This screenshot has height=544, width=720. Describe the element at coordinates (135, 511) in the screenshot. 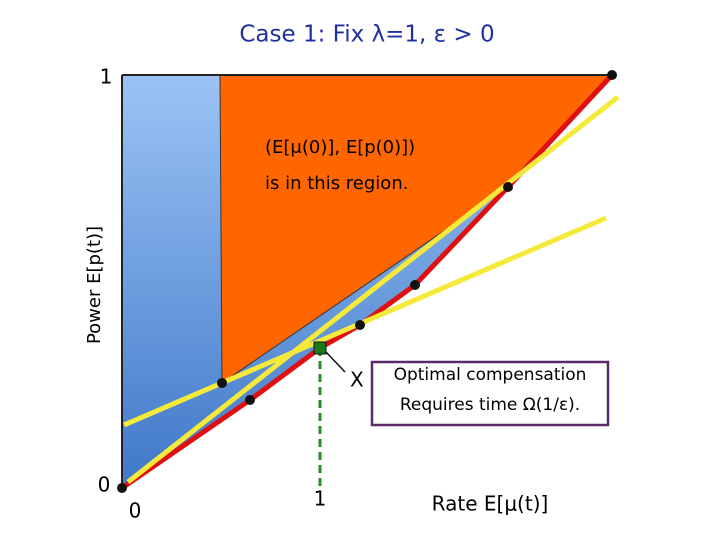

I see `x-tick-label: 0` at that location.